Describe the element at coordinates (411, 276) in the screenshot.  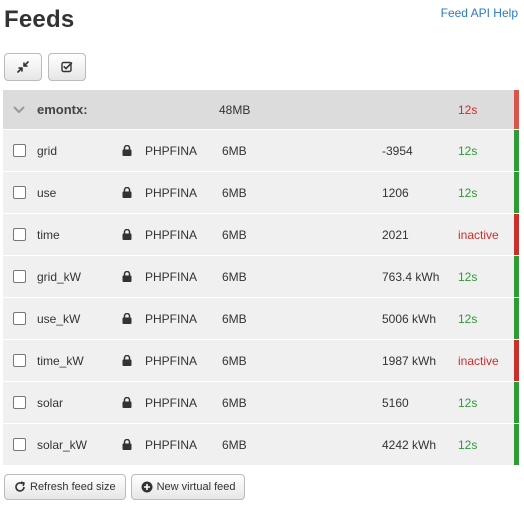
I see `feed-value: 763.4 kWh` at that location.